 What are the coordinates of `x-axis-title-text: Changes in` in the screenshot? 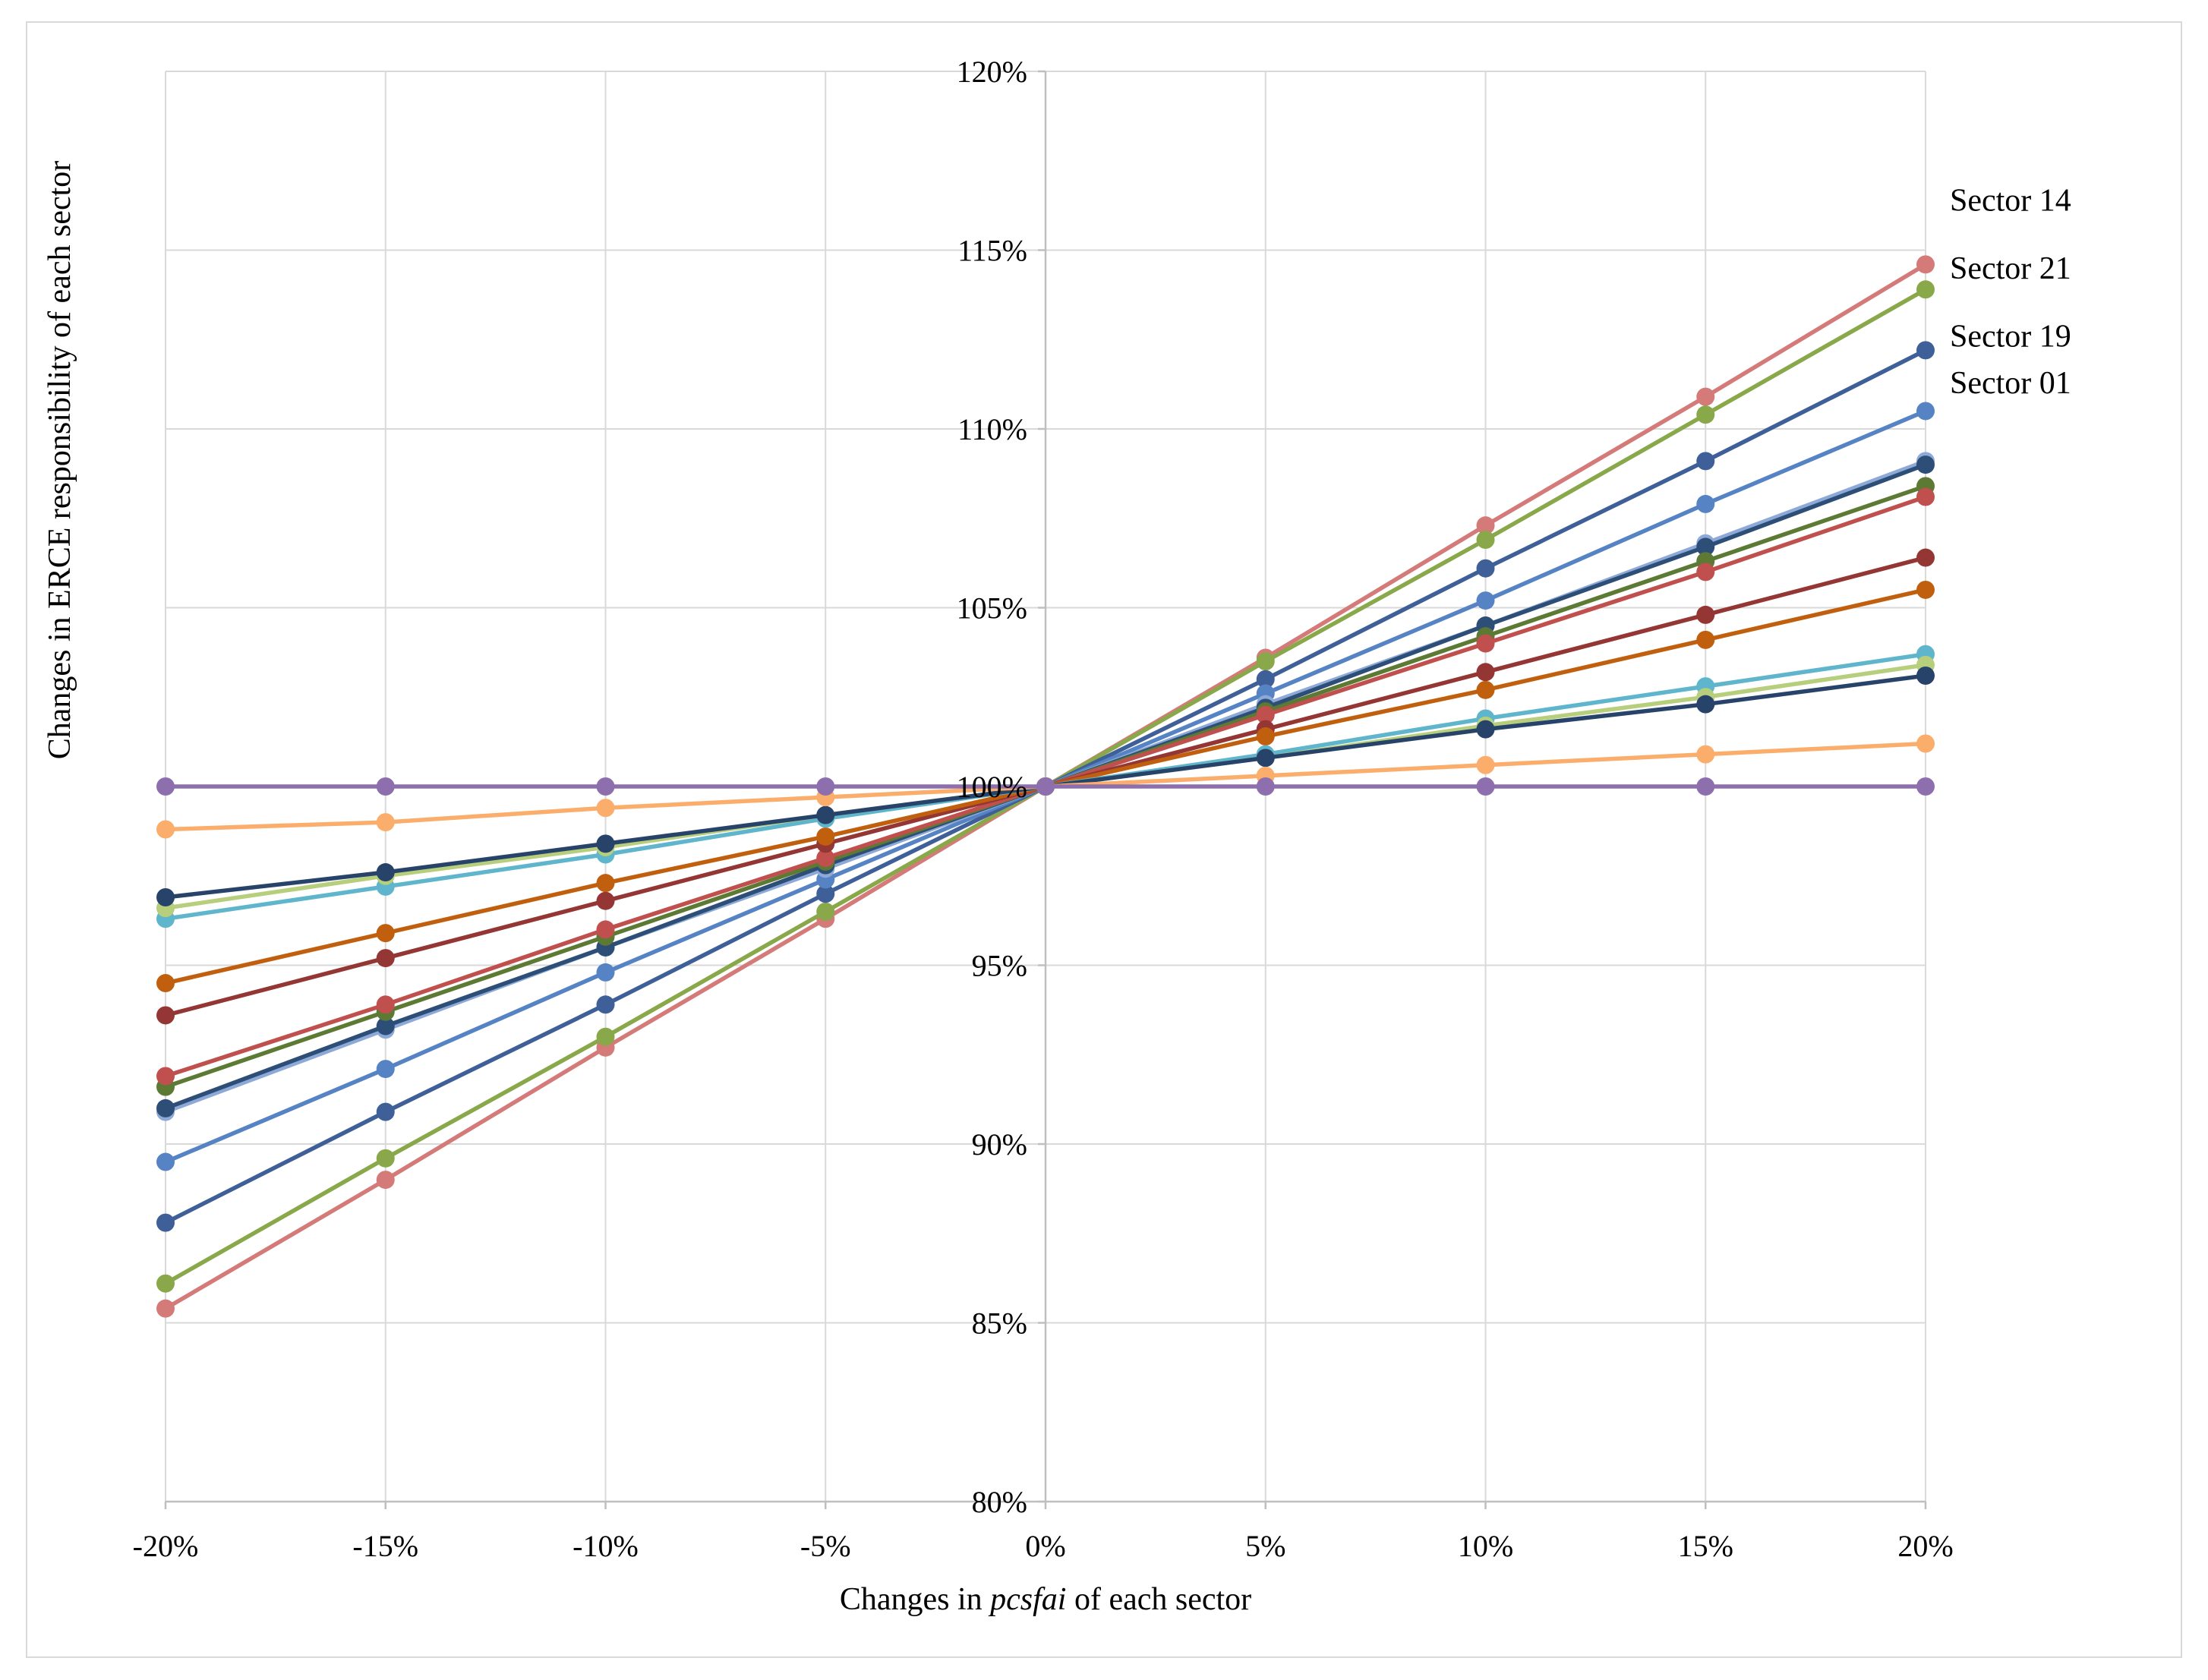 It's located at (915, 1599).